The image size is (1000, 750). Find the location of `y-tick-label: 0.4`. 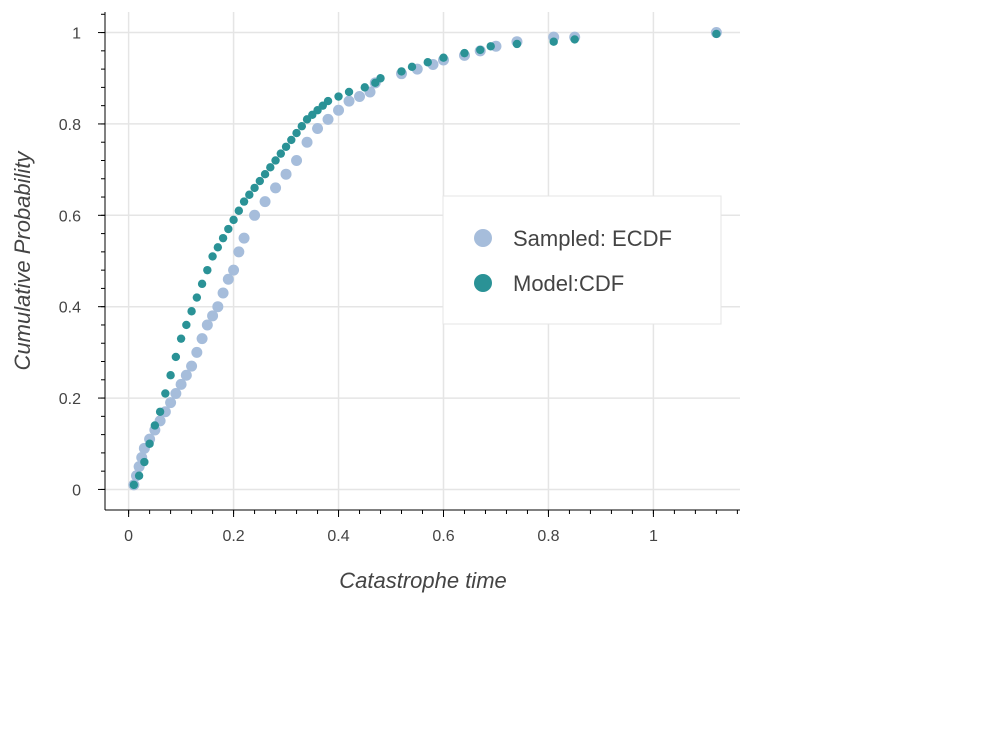

y-tick-label: 0.4 is located at coordinates (70, 308).